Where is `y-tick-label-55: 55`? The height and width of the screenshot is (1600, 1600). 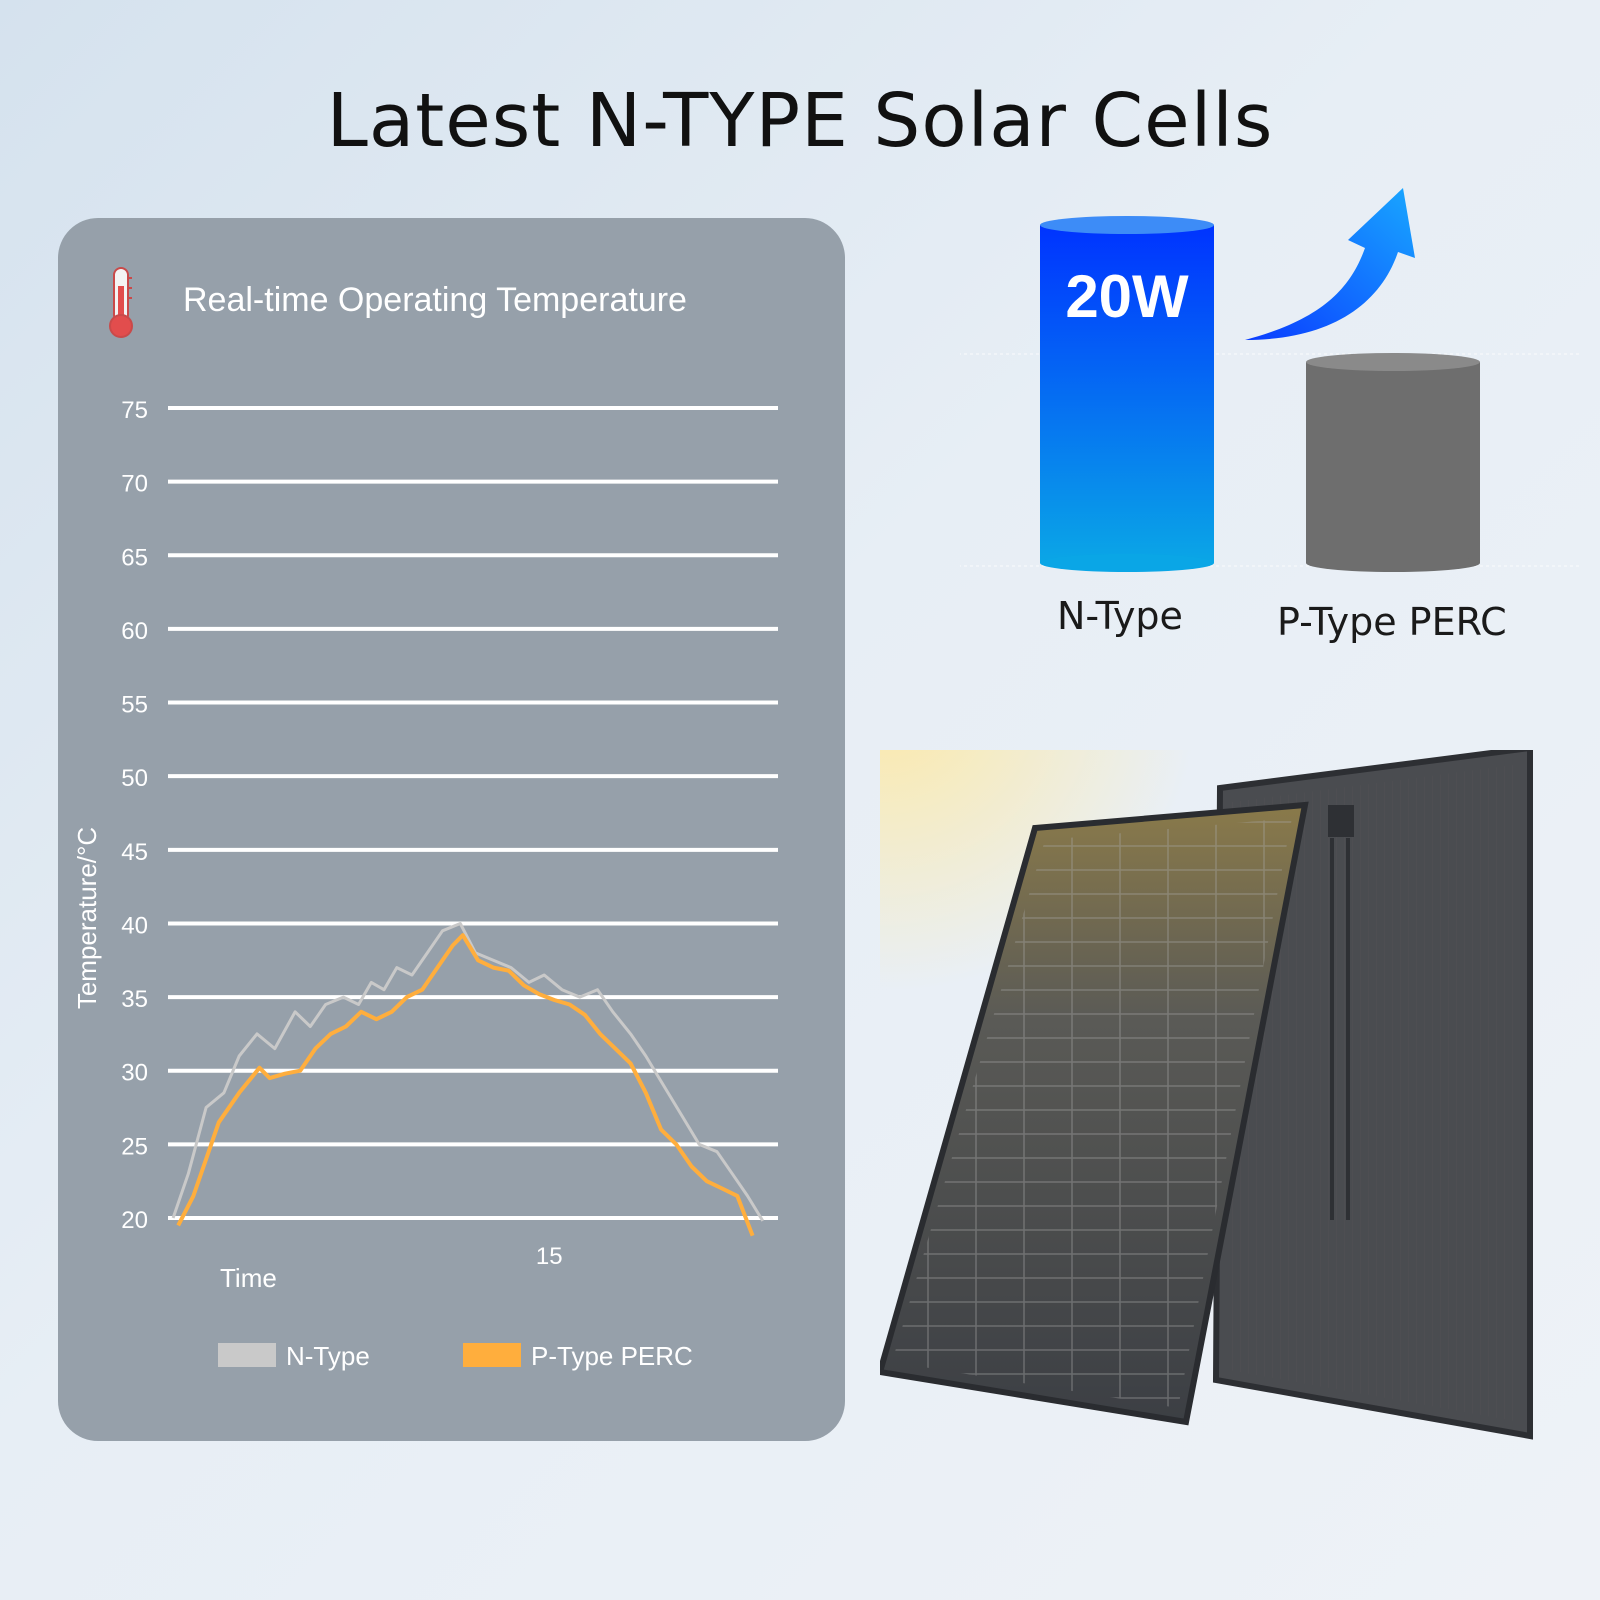 y-tick-label-55: 55 is located at coordinates (134, 705).